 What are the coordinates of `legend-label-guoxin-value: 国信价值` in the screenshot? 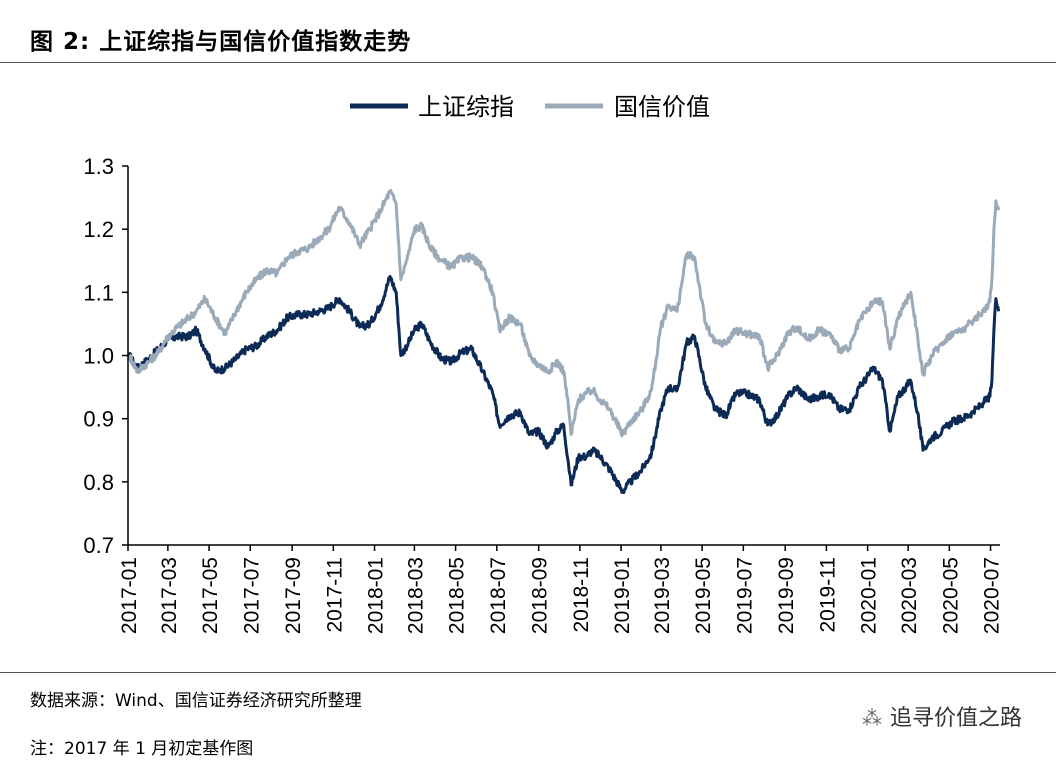 It's located at (662, 107).